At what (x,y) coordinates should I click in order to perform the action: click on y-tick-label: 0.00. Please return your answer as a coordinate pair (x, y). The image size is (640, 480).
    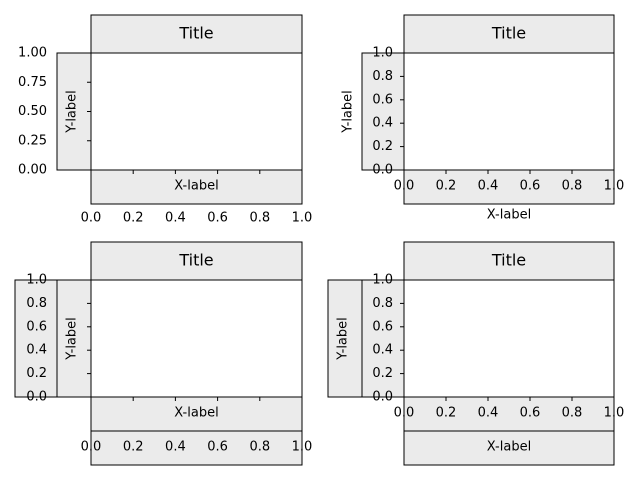
    Looking at the image, I should click on (32, 170).